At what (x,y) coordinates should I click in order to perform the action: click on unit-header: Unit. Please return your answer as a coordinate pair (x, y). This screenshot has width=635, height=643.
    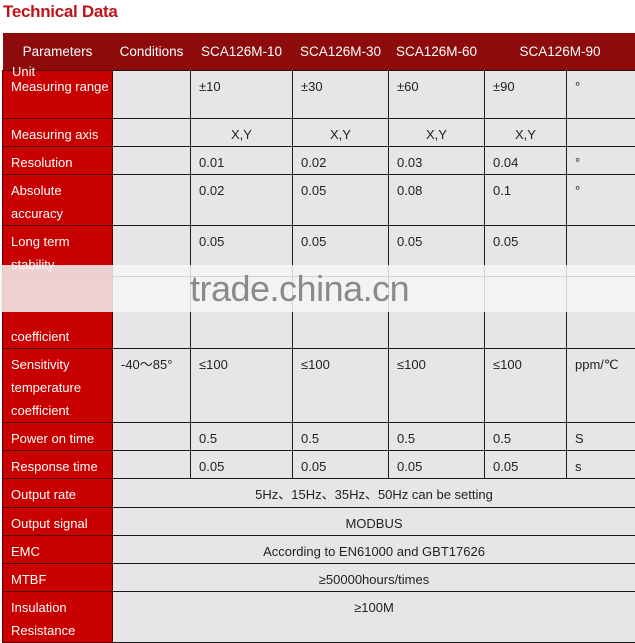
    Looking at the image, I should click on (23, 71).